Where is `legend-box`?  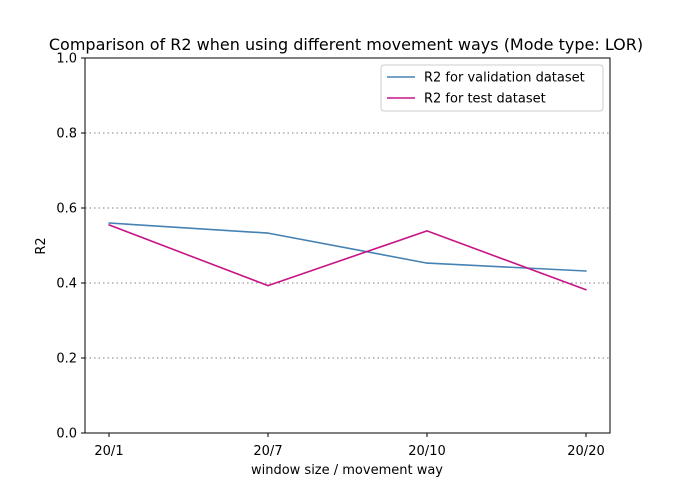
legend-box is located at coordinates (492, 88).